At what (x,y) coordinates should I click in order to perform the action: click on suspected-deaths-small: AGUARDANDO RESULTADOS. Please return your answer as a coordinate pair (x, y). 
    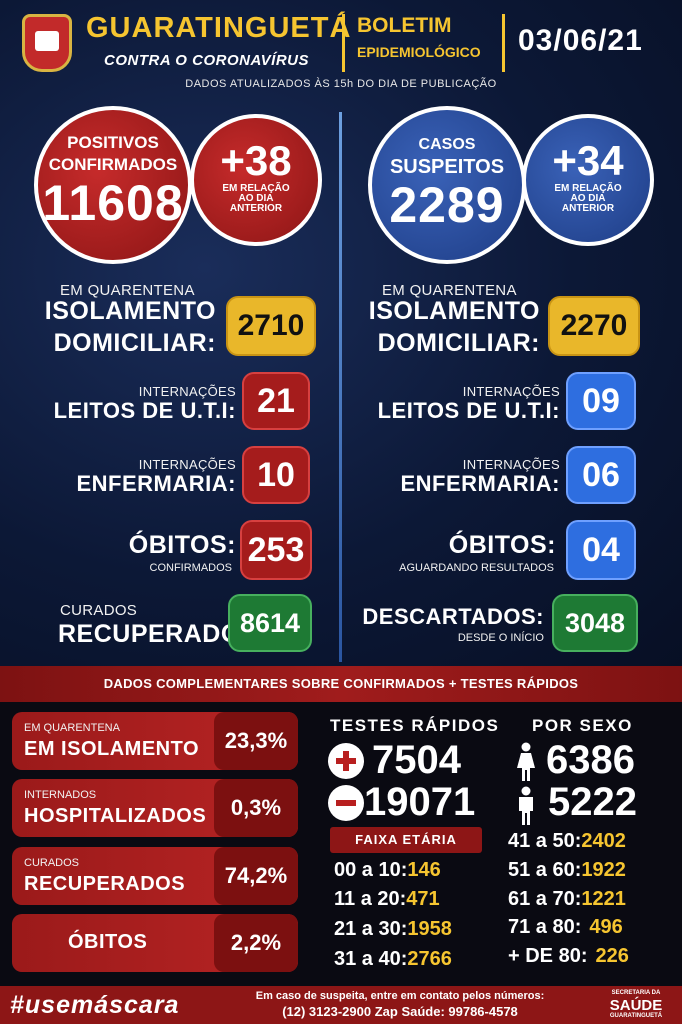
    Looking at the image, I should click on (476, 568).